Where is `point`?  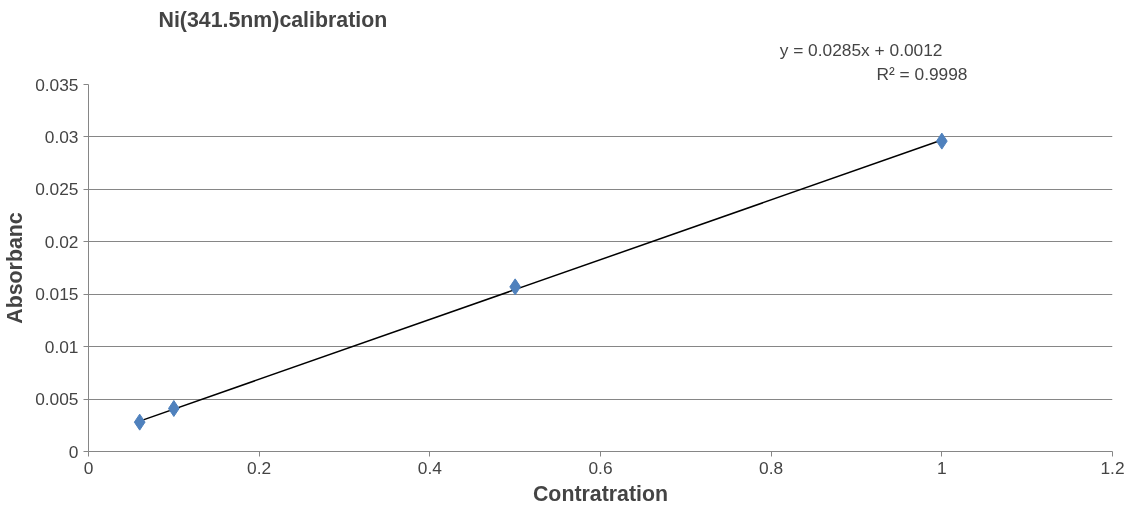
point is located at coordinates (139, 422).